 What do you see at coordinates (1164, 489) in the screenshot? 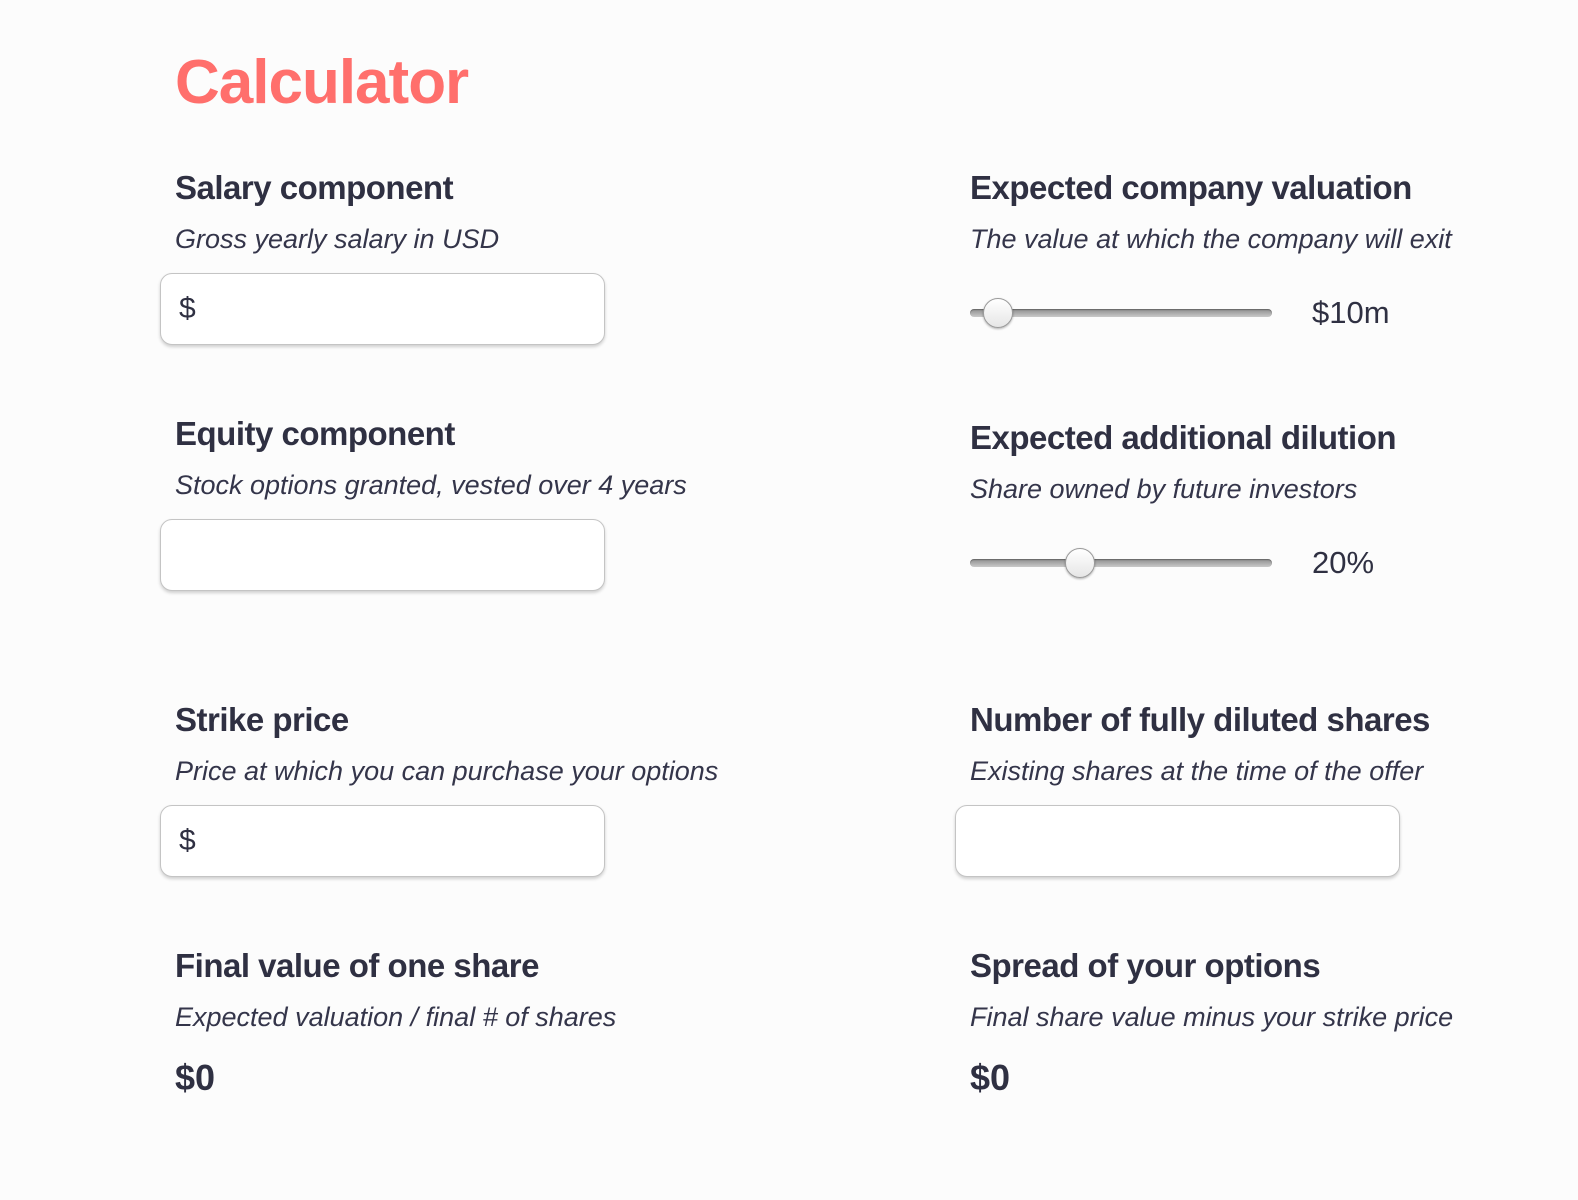
I see `dilution-sublabel: Share owned by future investors` at bounding box center [1164, 489].